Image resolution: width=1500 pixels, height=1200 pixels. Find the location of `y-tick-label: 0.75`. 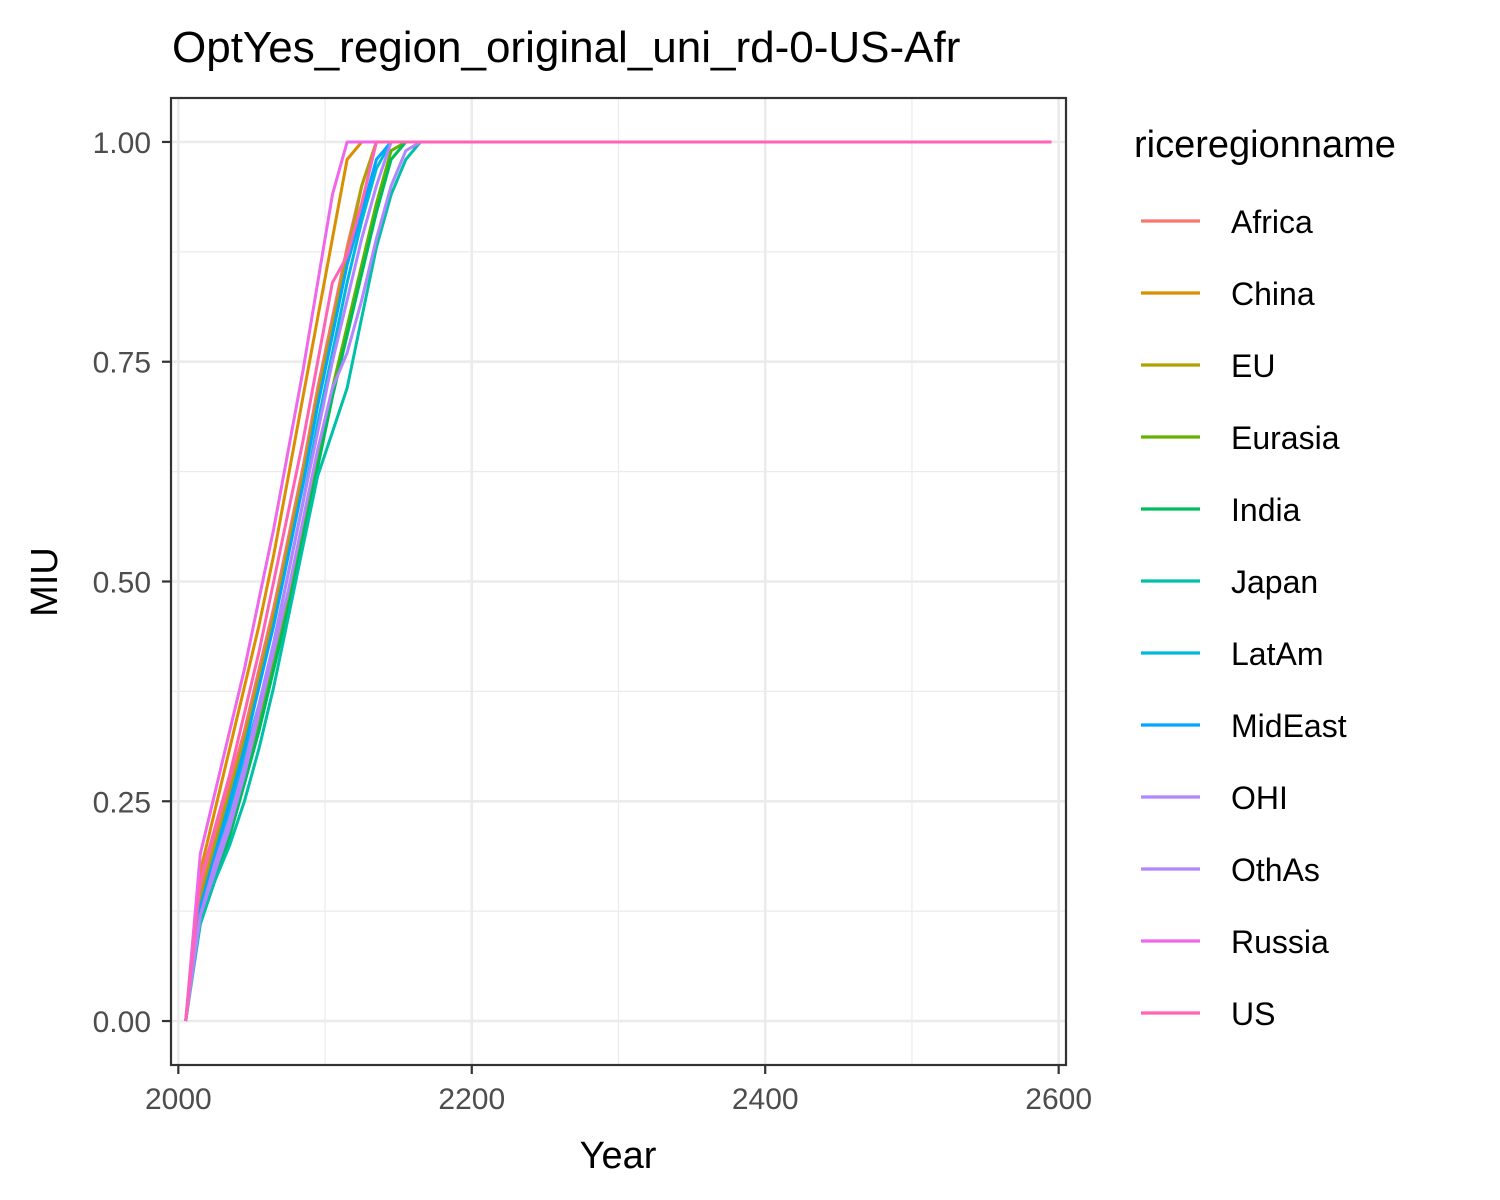

y-tick-label: 0.75 is located at coordinates (122, 363).